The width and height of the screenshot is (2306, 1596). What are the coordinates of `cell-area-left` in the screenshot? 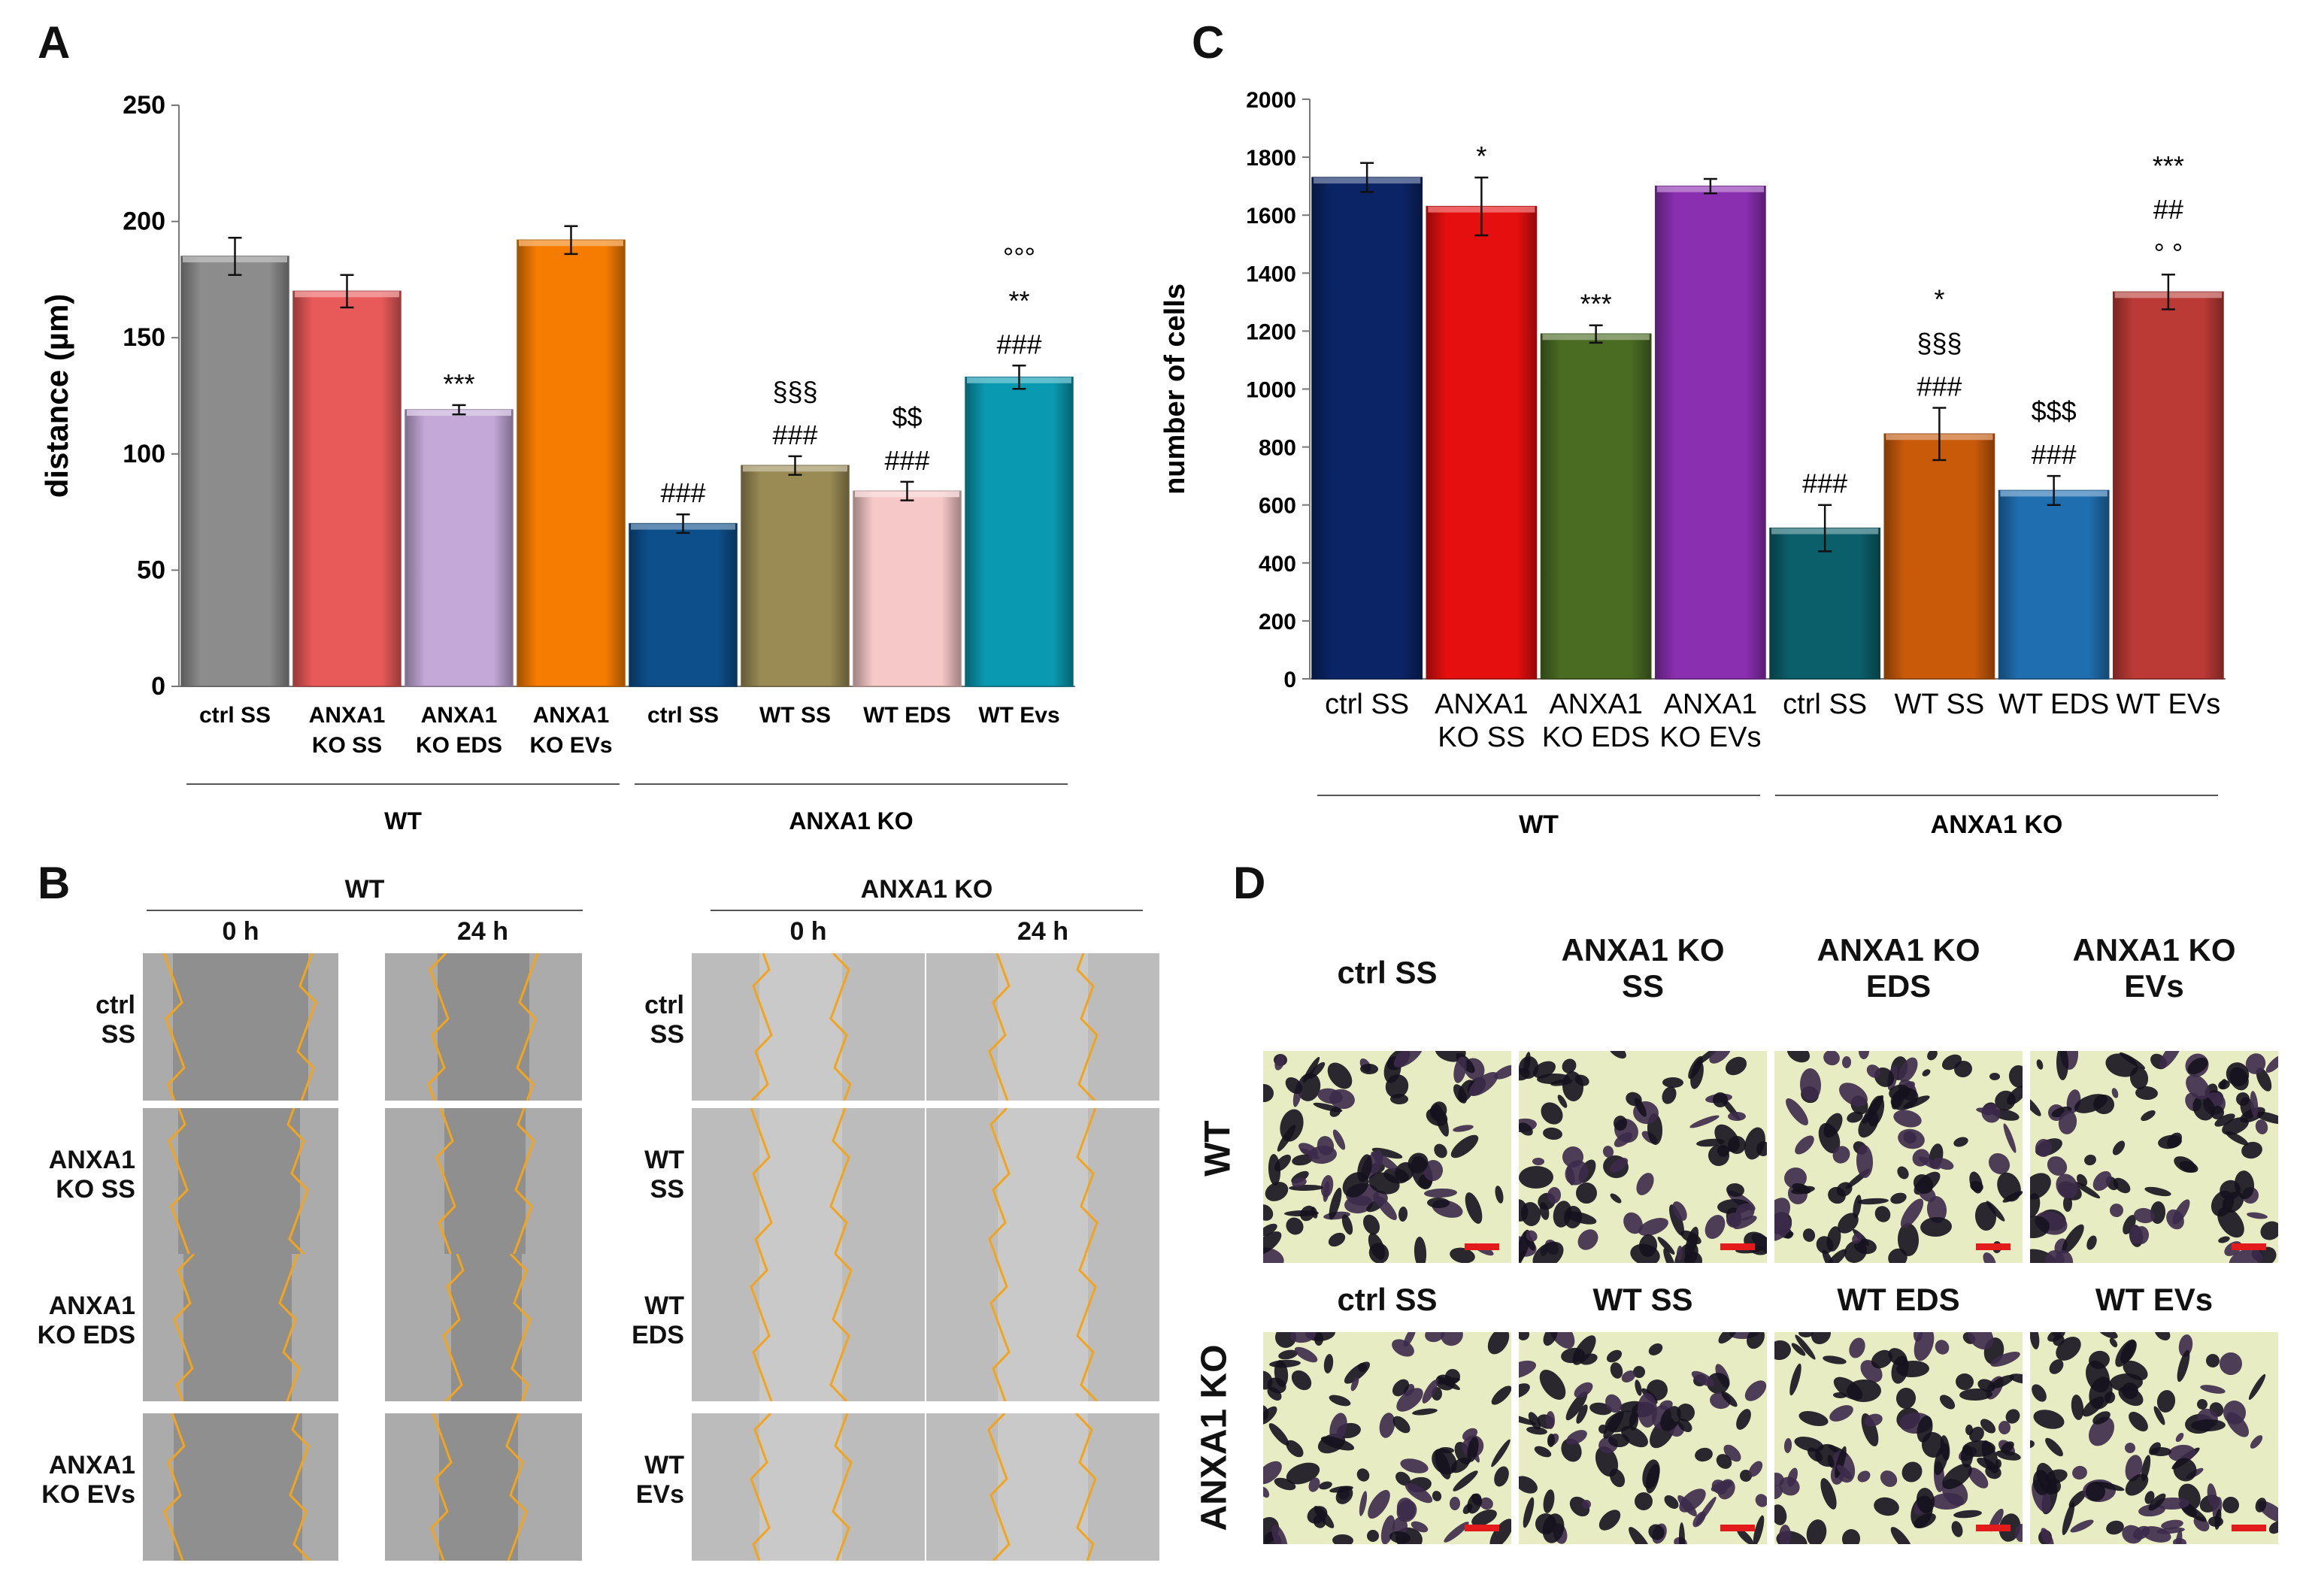 It's located at (725, 1181).